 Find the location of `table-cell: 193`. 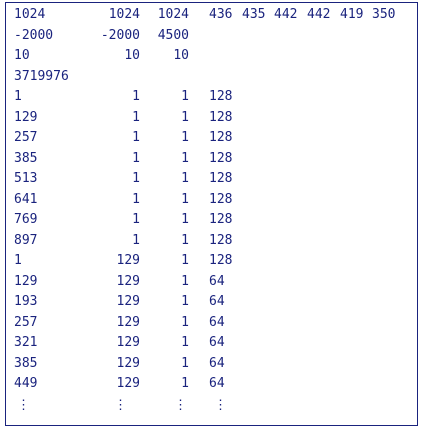

table-cell: 193 is located at coordinates (26, 301).